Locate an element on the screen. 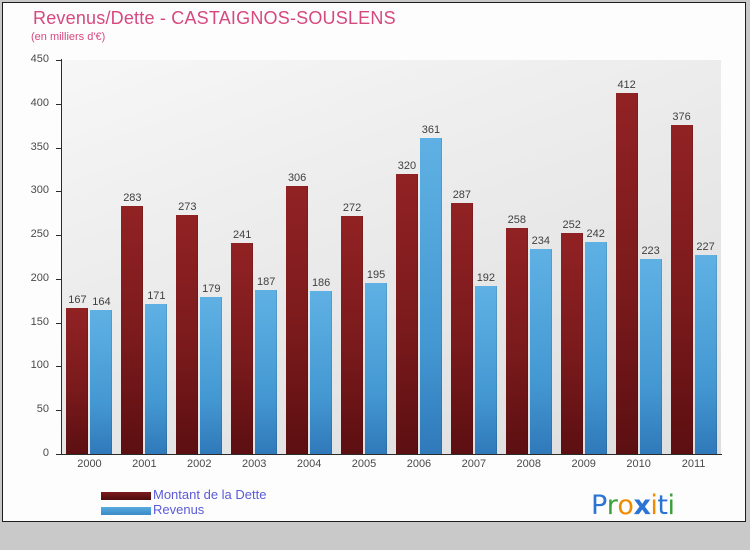  bar-value-label: 234 is located at coordinates (540, 241).